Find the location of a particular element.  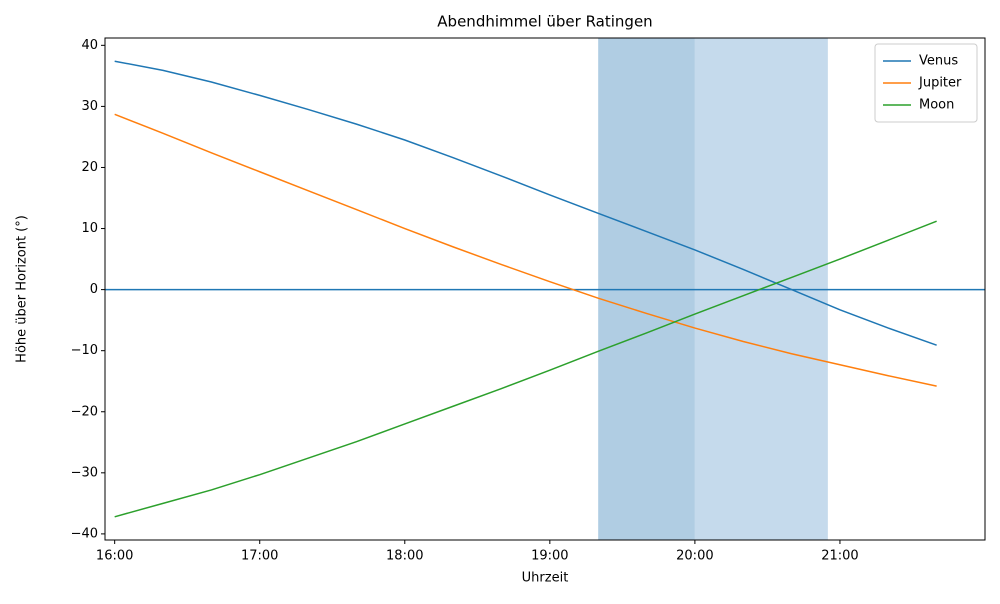

y-tick-label: −10 is located at coordinates (84, 350).